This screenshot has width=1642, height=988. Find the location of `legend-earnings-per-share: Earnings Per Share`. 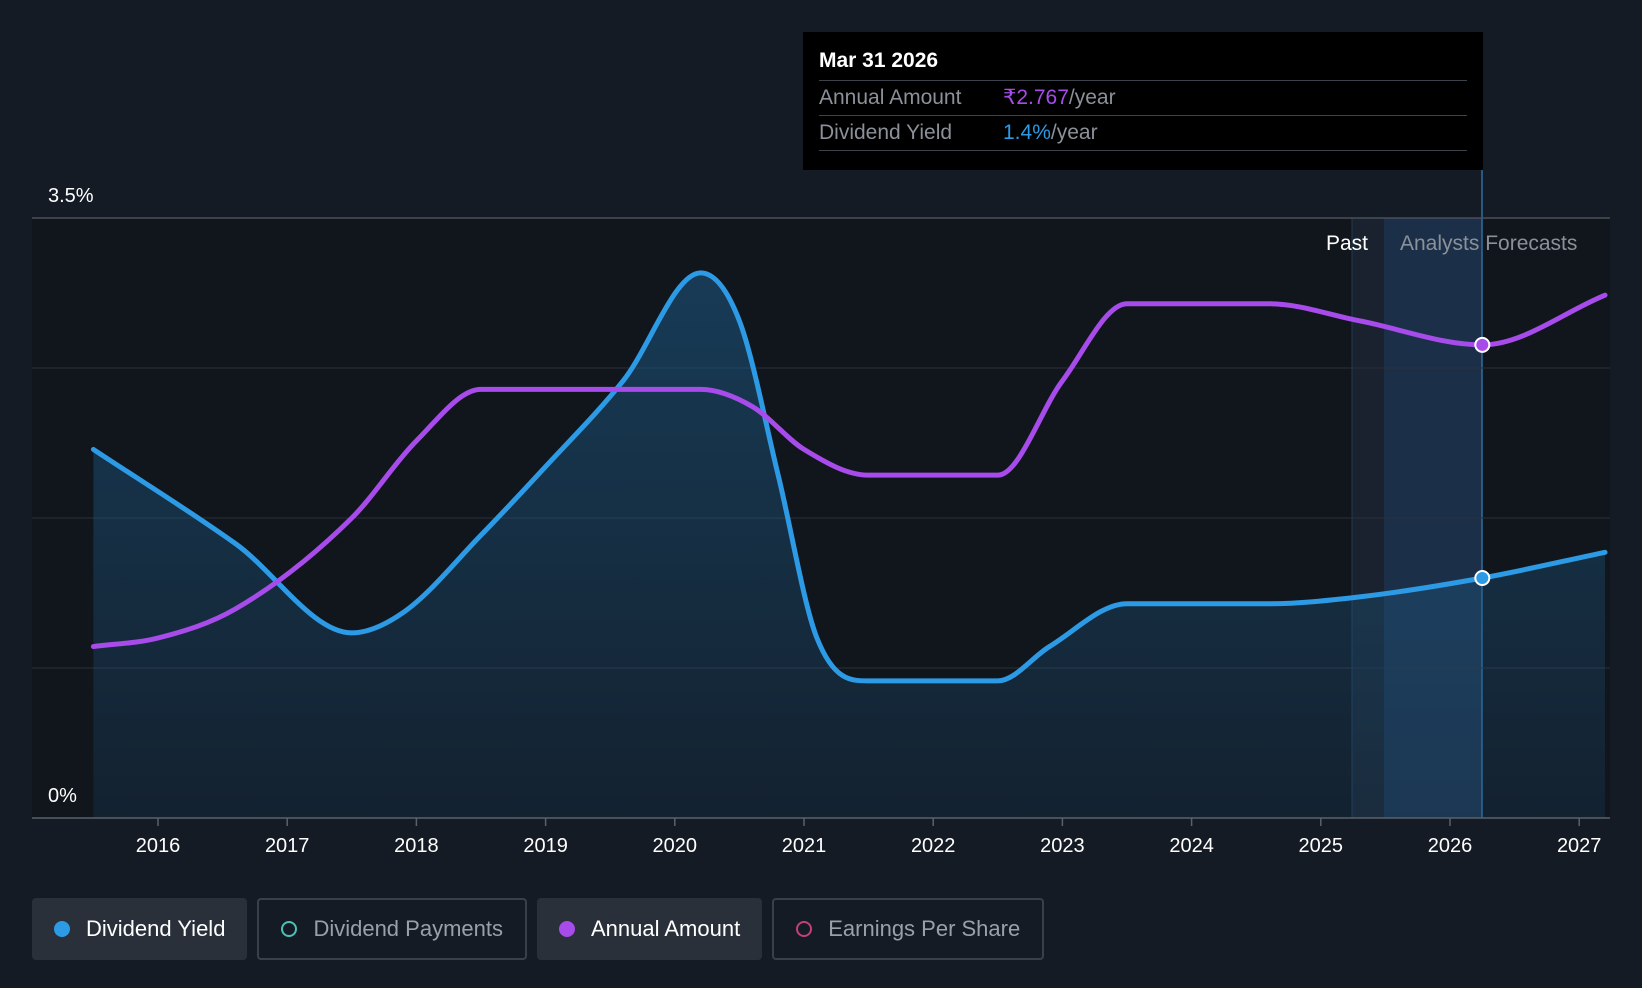

legend-earnings-per-share: Earnings Per Share is located at coordinates (908, 929).